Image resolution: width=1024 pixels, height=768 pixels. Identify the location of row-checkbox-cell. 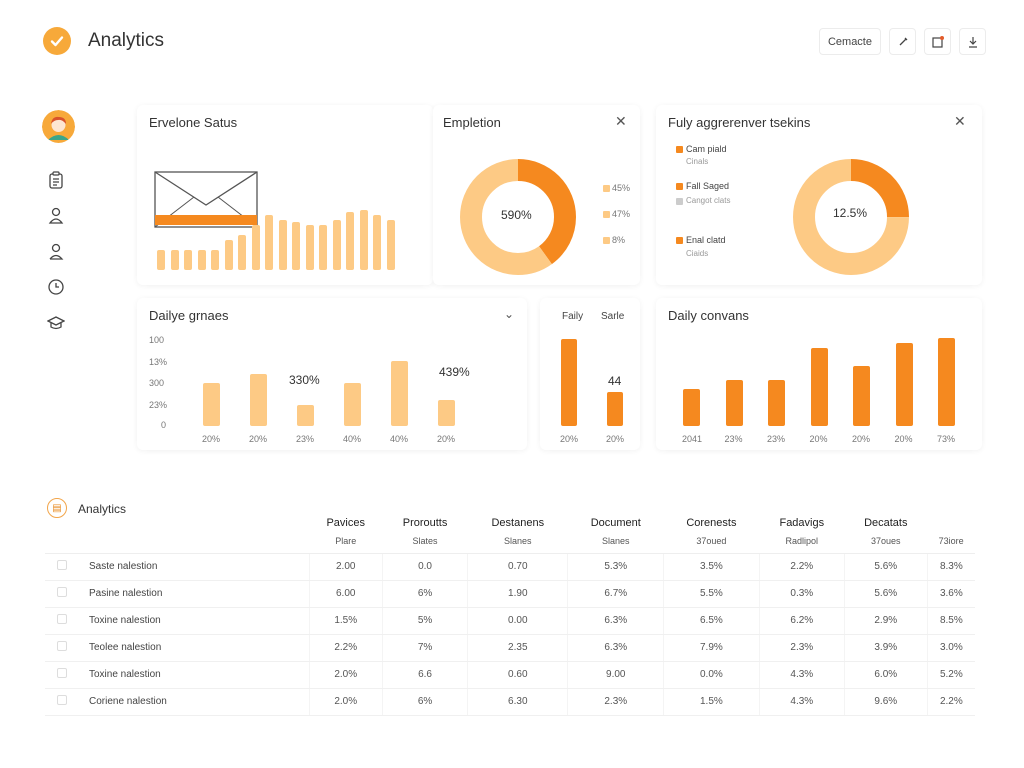
(62, 567).